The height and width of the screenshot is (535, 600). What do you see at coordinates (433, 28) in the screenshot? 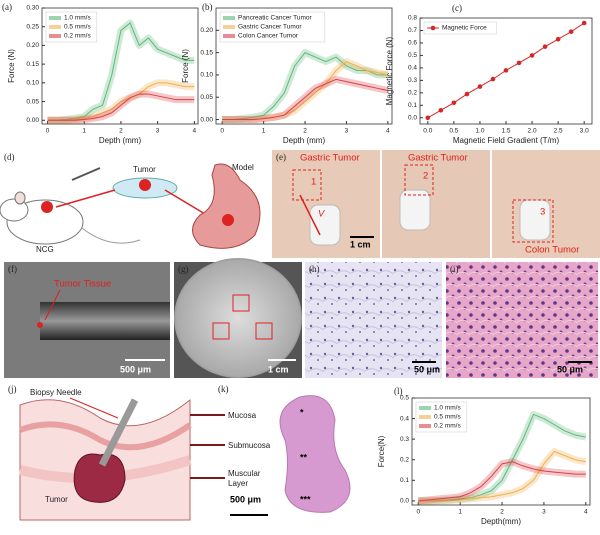
I see `legend-marker` at bounding box center [433, 28].